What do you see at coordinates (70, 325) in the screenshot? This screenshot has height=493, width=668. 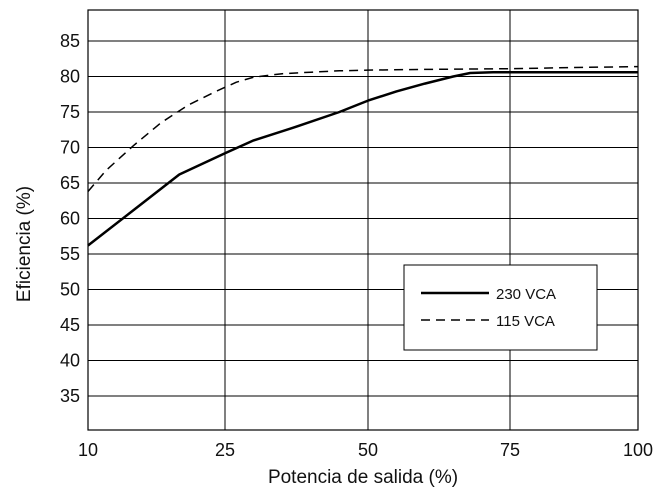 I see `y-tick-label-45: 45` at bounding box center [70, 325].